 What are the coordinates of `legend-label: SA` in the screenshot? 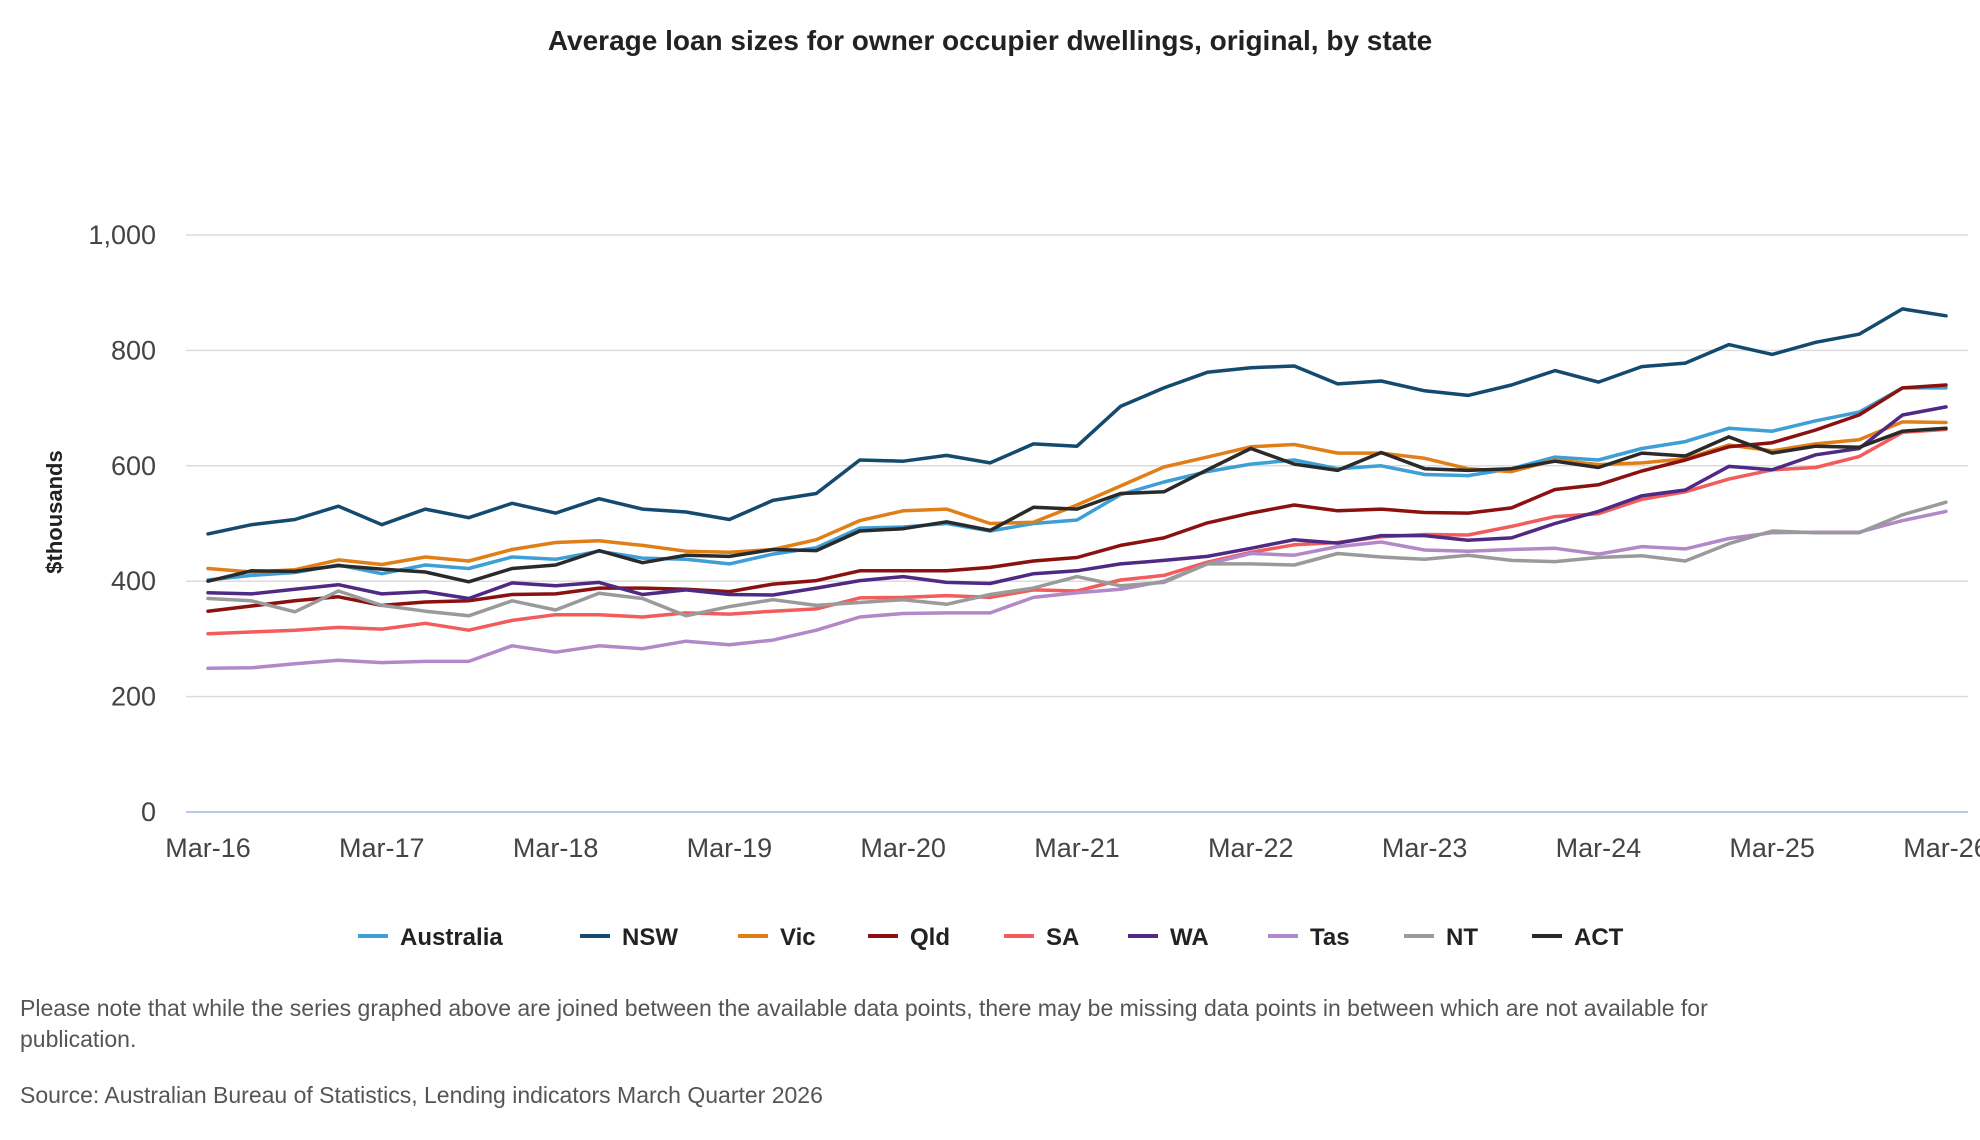 It's located at (1062, 937).